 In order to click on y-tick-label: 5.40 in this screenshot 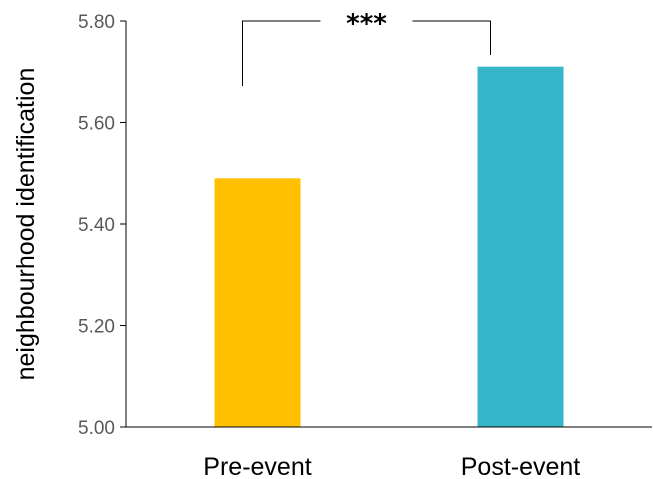, I will do `click(96, 225)`.